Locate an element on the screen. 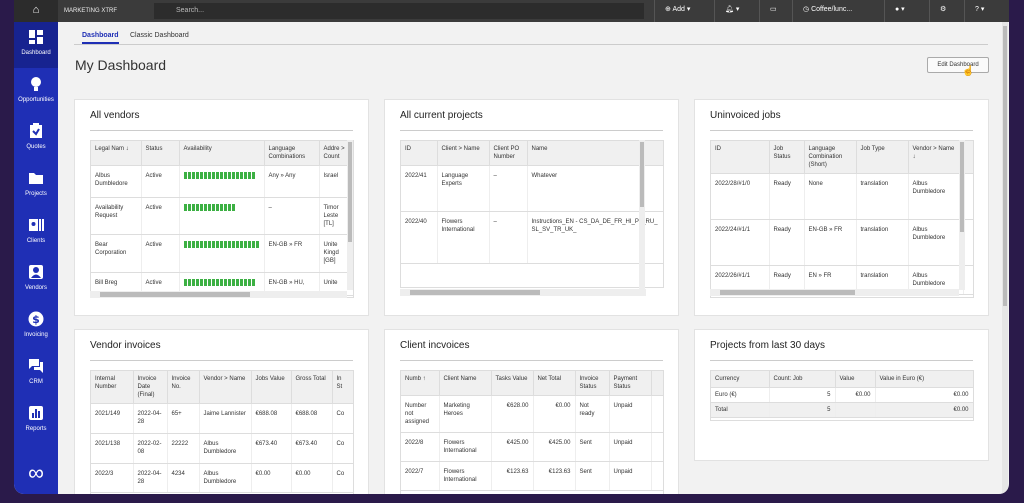 This screenshot has height=503, width=1024. cell: Language Experts is located at coordinates (463, 188).